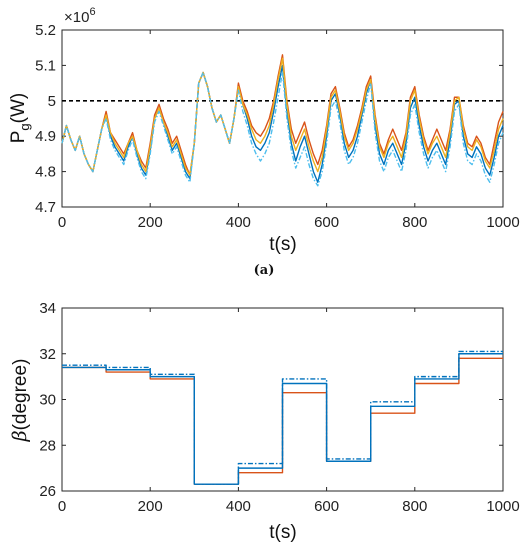 This screenshot has height=550, width=527. Describe the element at coordinates (47, 308) in the screenshot. I see `y-tick-label: 34` at that location.